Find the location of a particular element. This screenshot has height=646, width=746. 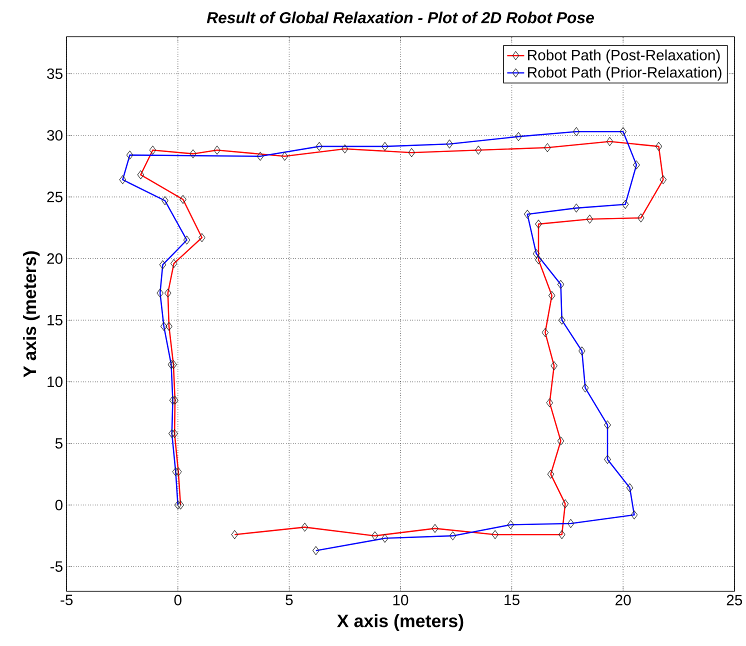

chart-title: Result of Global Relaxation - Plot of 2D Robot Pose is located at coordinates (400, 18).